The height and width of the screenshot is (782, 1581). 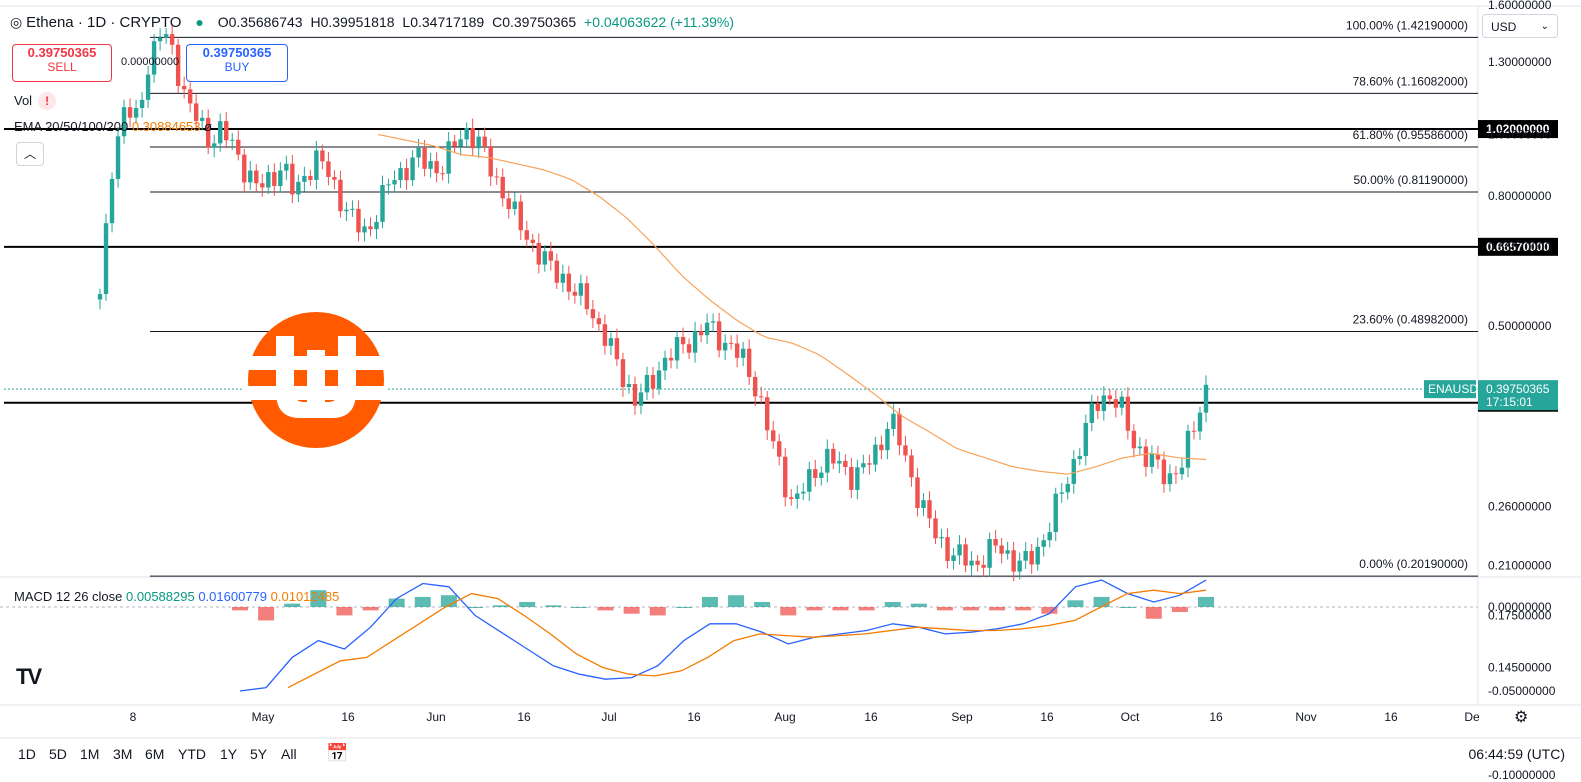 What do you see at coordinates (192, 754) in the screenshot?
I see `timeframe-ytd-button: YTD` at bounding box center [192, 754].